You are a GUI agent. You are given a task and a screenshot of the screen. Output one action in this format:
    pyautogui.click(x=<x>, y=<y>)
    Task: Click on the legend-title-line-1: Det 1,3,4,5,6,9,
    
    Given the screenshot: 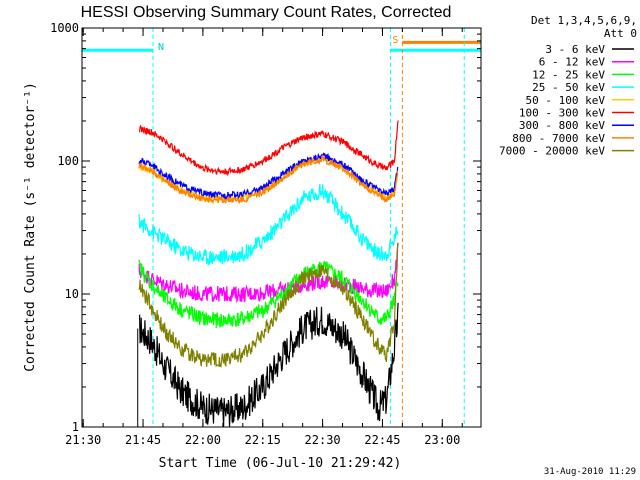 What is the action you would take?
    pyautogui.click(x=584, y=20)
    